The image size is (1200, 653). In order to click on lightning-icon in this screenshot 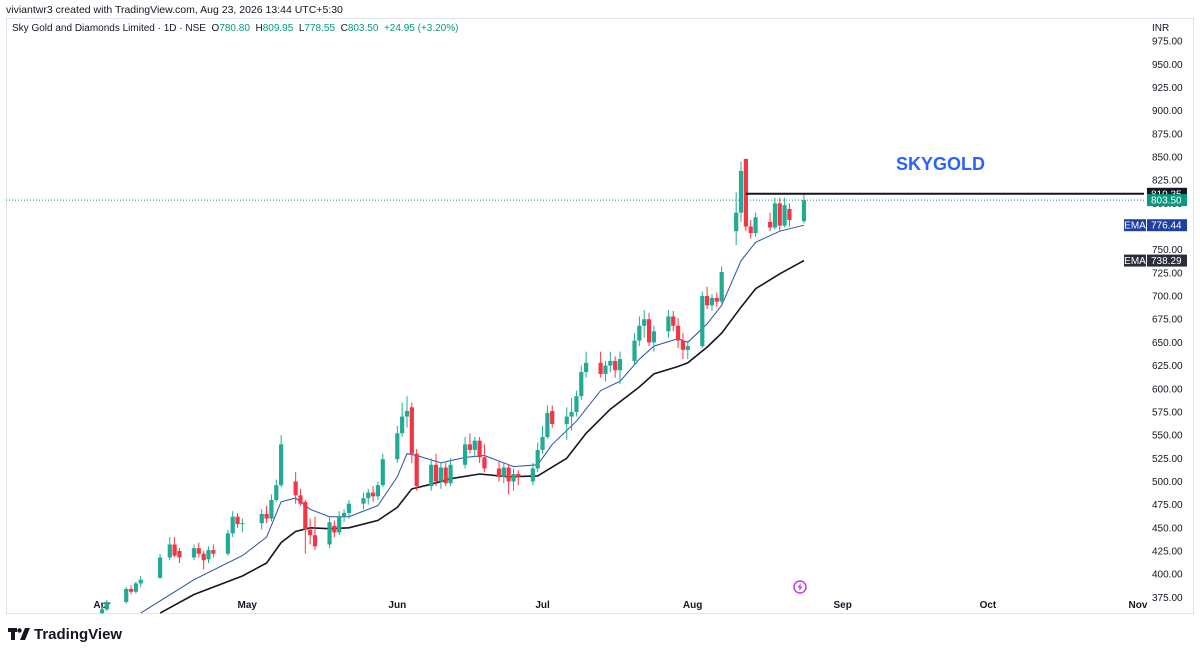, I will do `click(800, 587)`.